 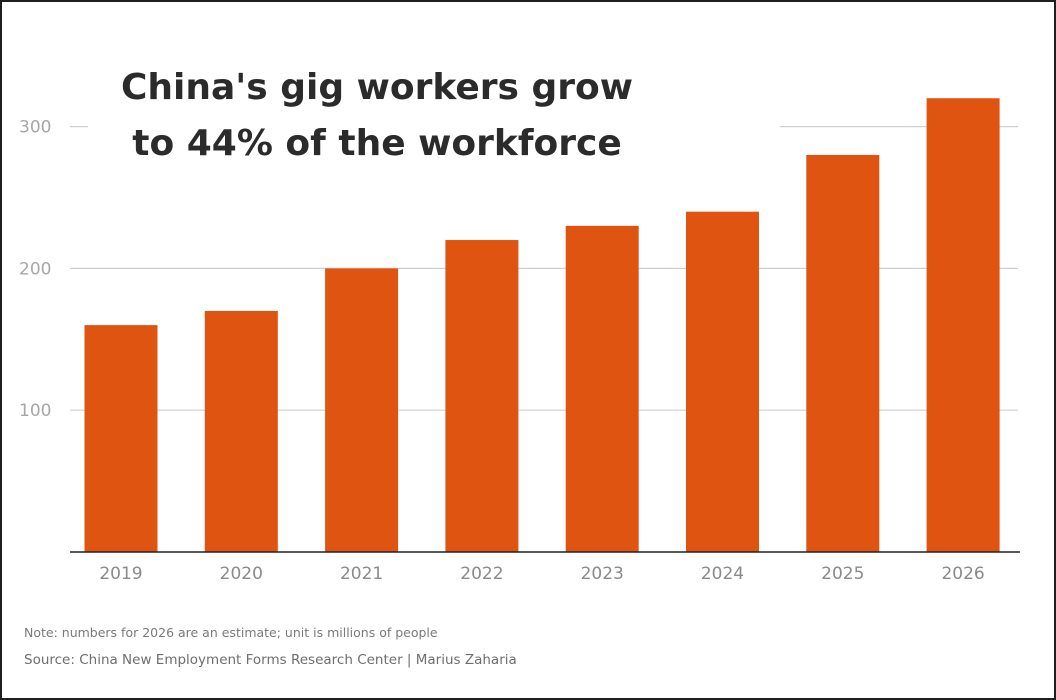 What do you see at coordinates (602, 389) in the screenshot?
I see `bar-2023` at bounding box center [602, 389].